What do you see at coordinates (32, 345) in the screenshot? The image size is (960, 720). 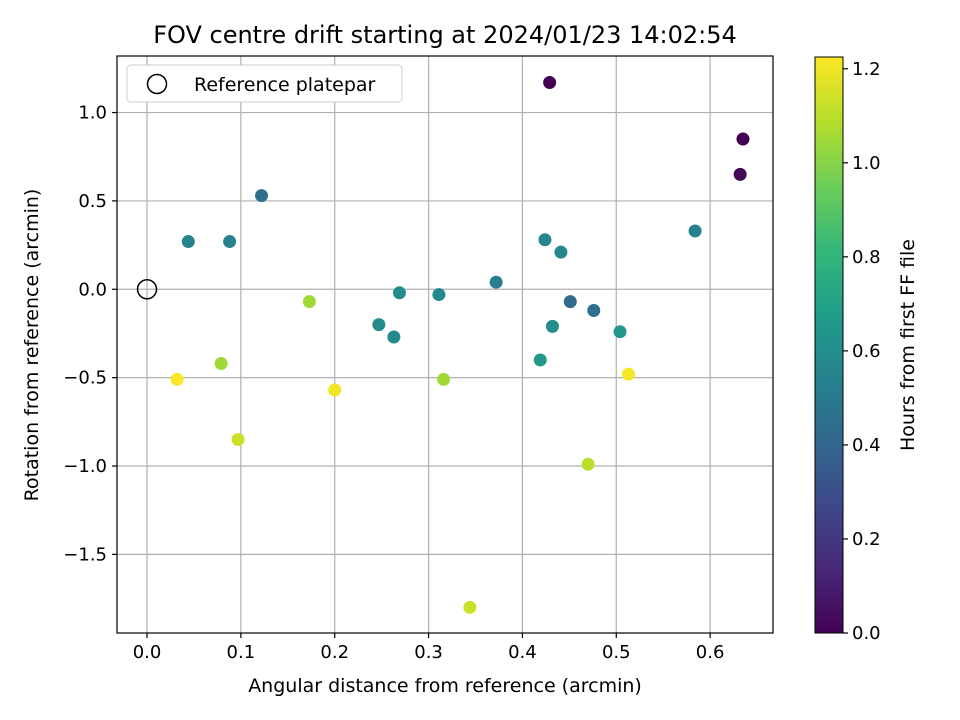 I see `y-axis-label: Rotation from reference (arcmin)` at bounding box center [32, 345].